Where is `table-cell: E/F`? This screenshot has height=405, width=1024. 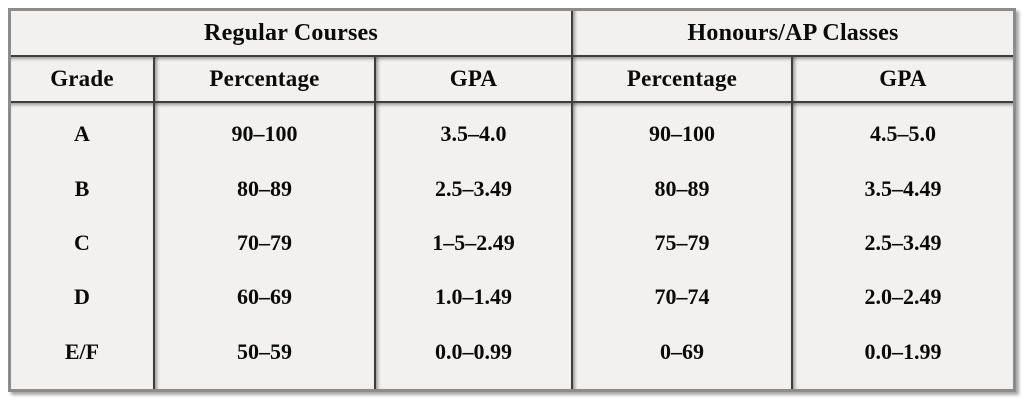 table-cell: E/F is located at coordinates (82, 351).